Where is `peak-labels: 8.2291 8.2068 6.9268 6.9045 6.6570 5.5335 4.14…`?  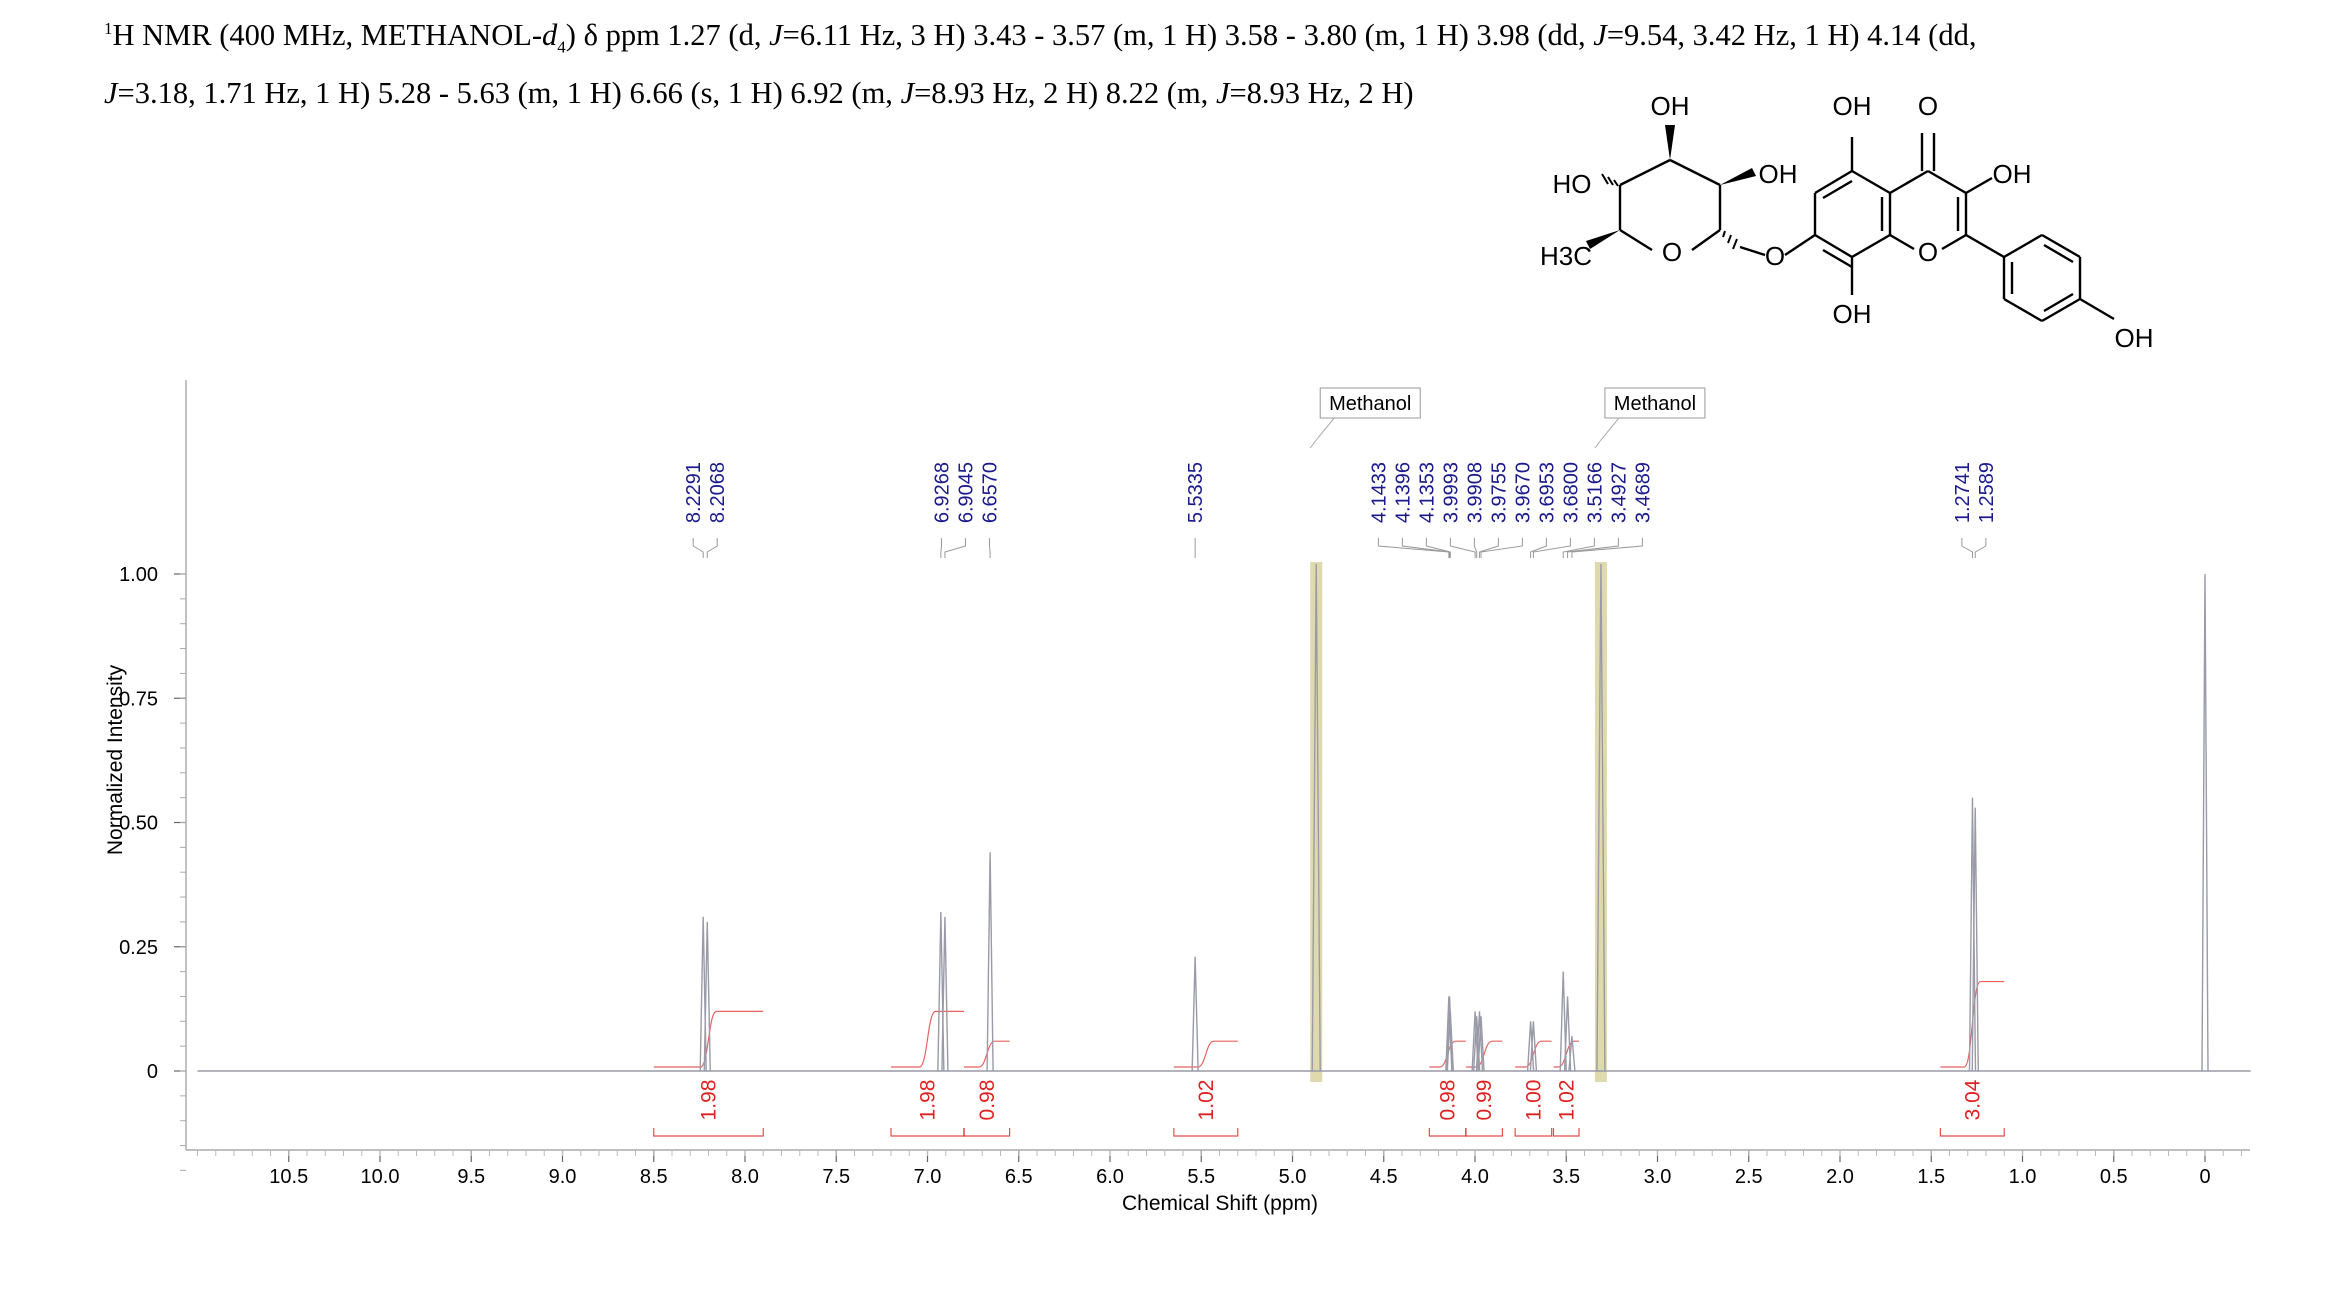
peak-labels: 8.2291 8.2068 6.9268 6.9045 6.6570 5.5335 4.14… is located at coordinates (1340, 510).